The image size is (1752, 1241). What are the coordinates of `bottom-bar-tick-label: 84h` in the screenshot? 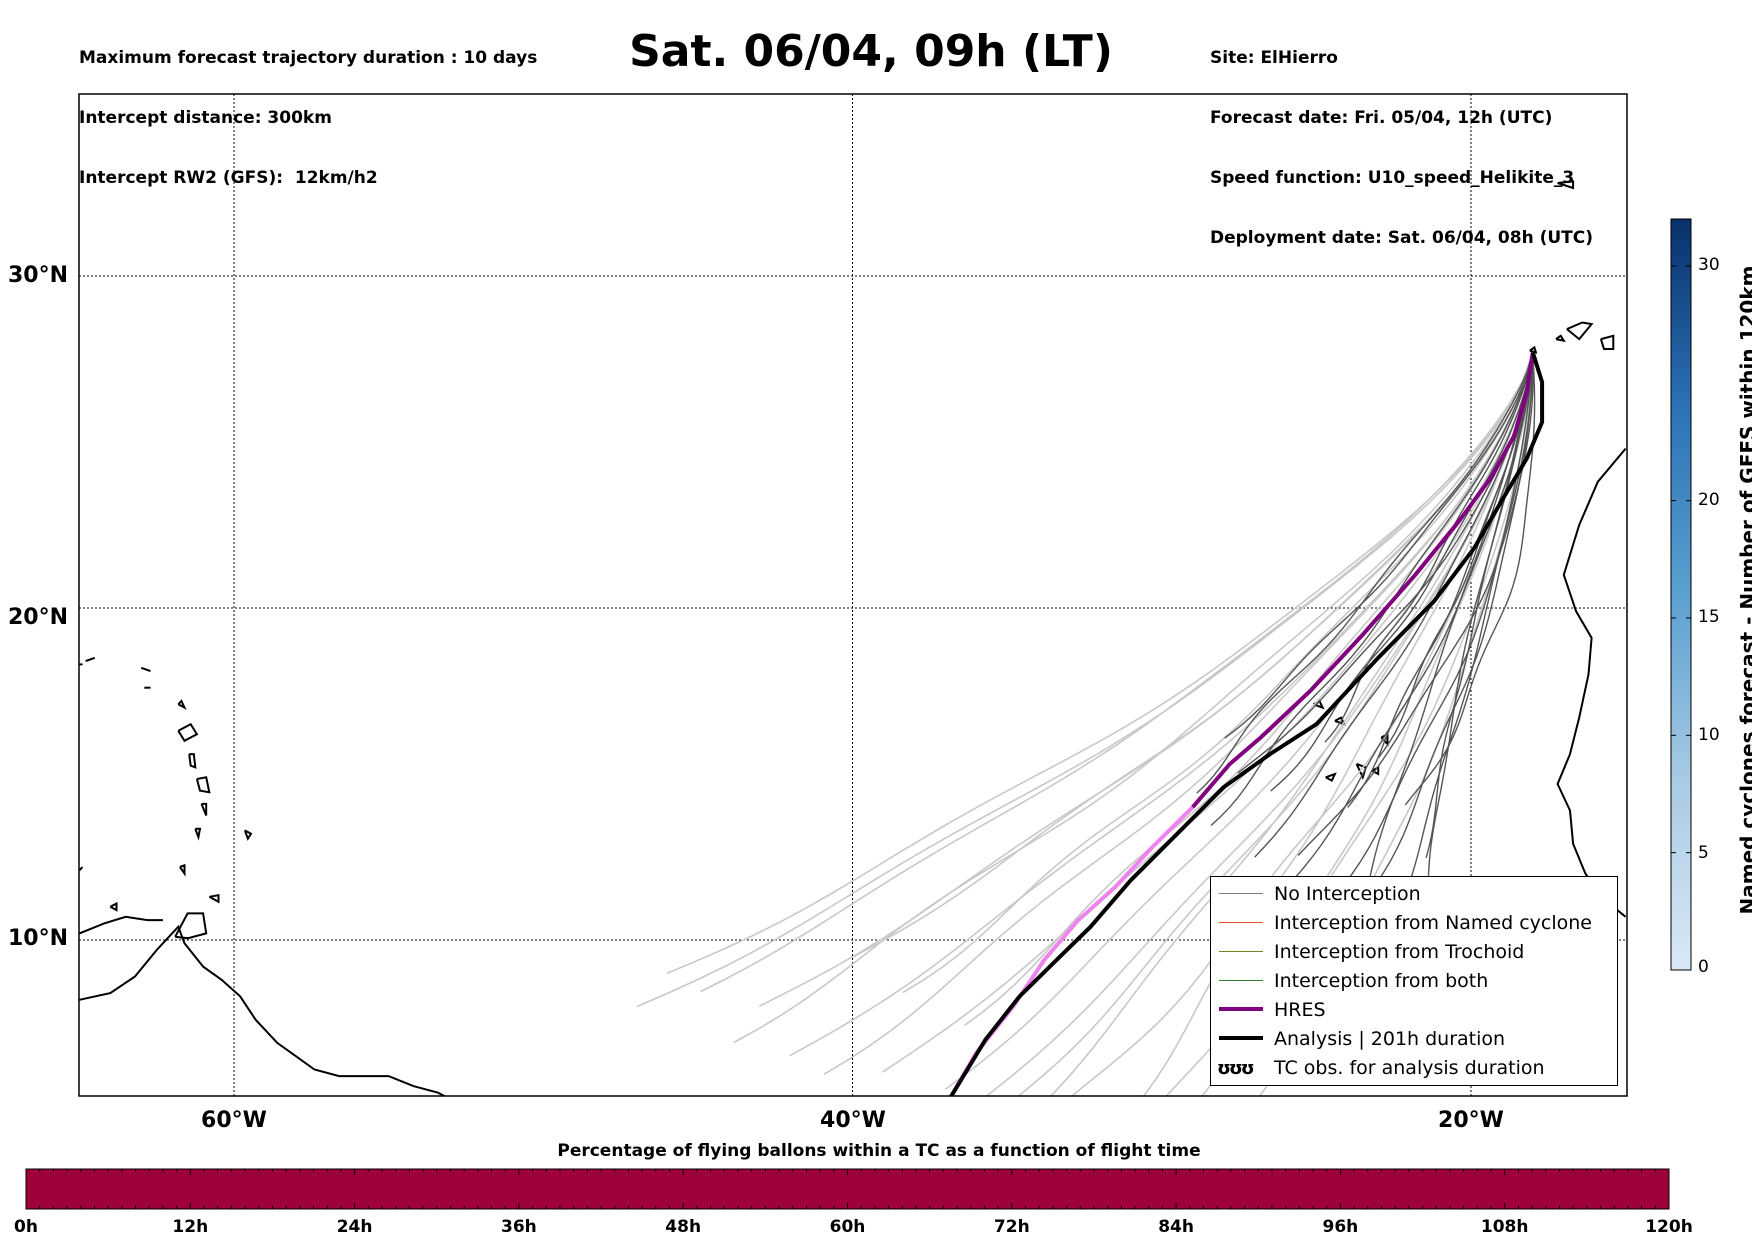 It's located at (1176, 1227).